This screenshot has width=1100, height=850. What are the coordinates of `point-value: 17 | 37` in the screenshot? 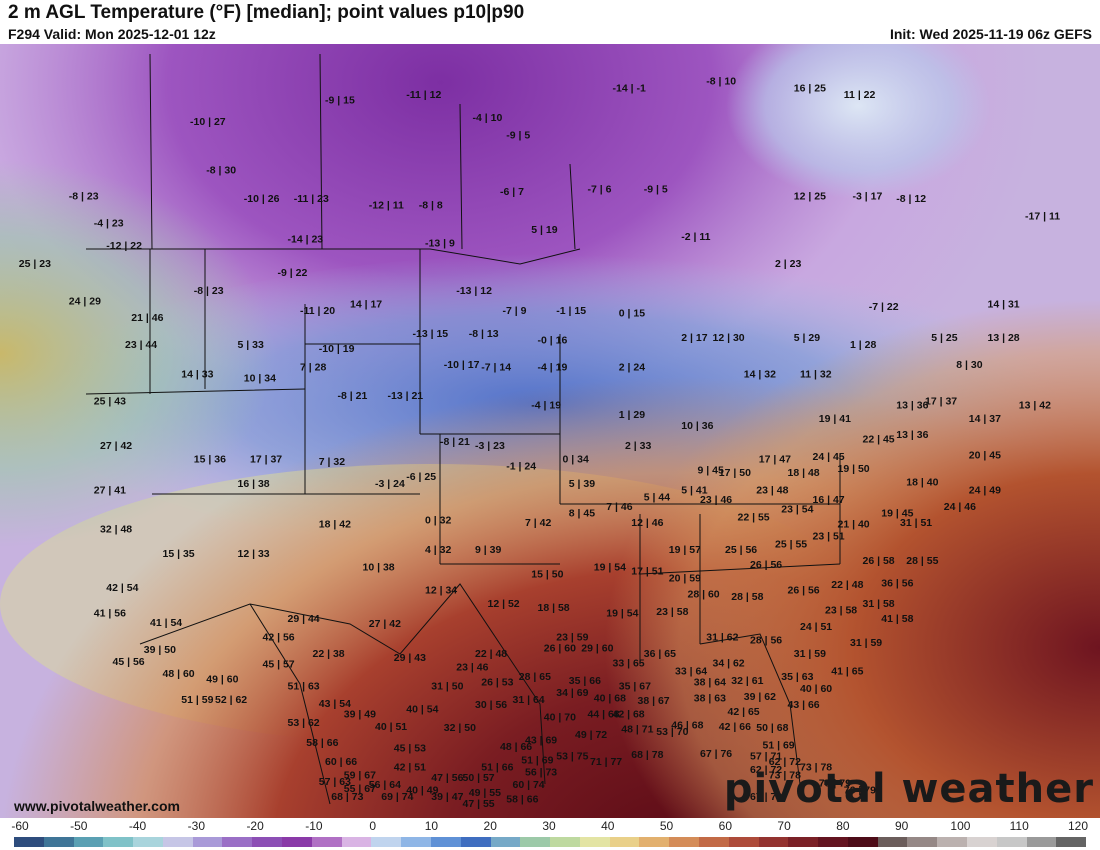 It's located at (266, 460).